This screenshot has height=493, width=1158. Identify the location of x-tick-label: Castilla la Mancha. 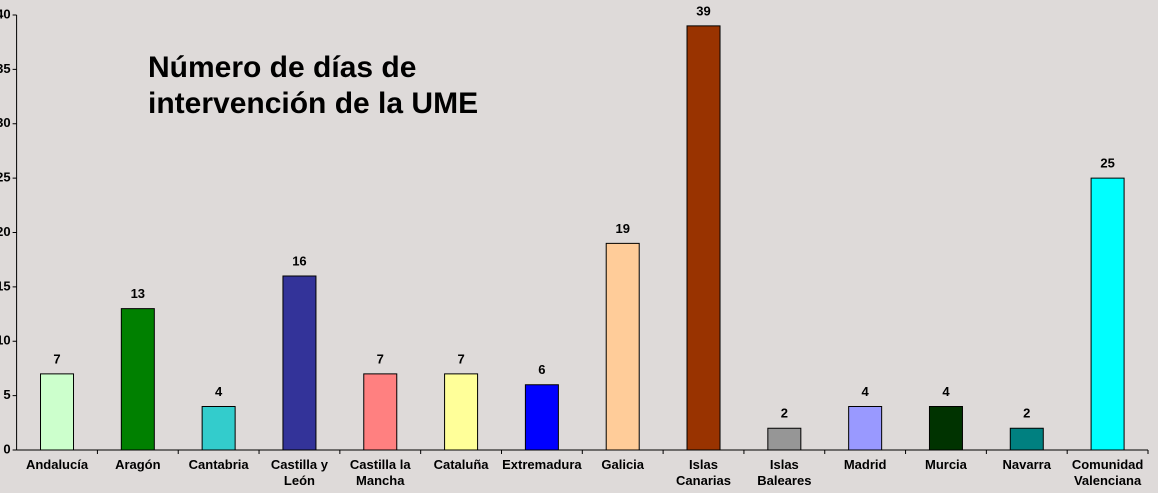
(380, 472).